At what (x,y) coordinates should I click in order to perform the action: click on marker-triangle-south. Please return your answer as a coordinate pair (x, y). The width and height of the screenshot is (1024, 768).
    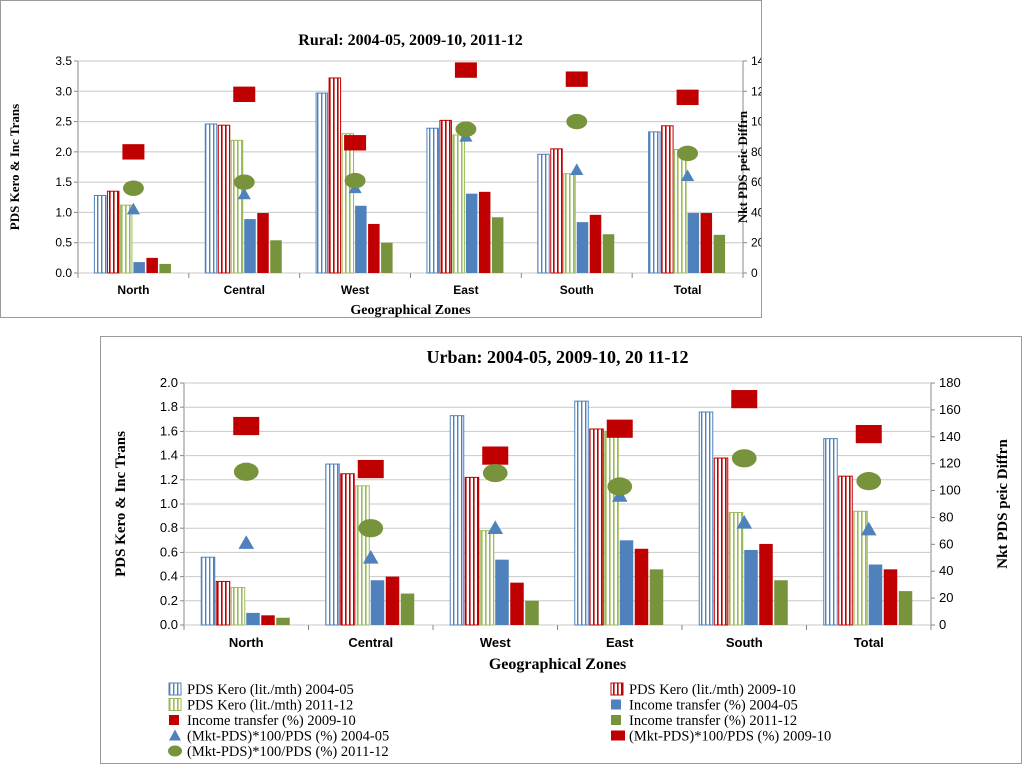
    Looking at the image, I should click on (744, 522).